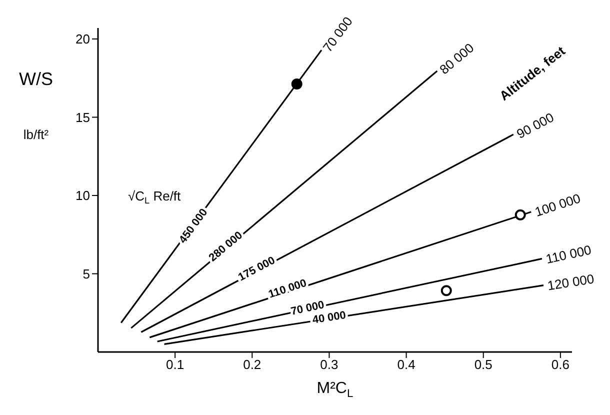 Image resolution: width=610 pixels, height=415 pixels. I want to click on x-tick-label: 0.3, so click(329, 364).